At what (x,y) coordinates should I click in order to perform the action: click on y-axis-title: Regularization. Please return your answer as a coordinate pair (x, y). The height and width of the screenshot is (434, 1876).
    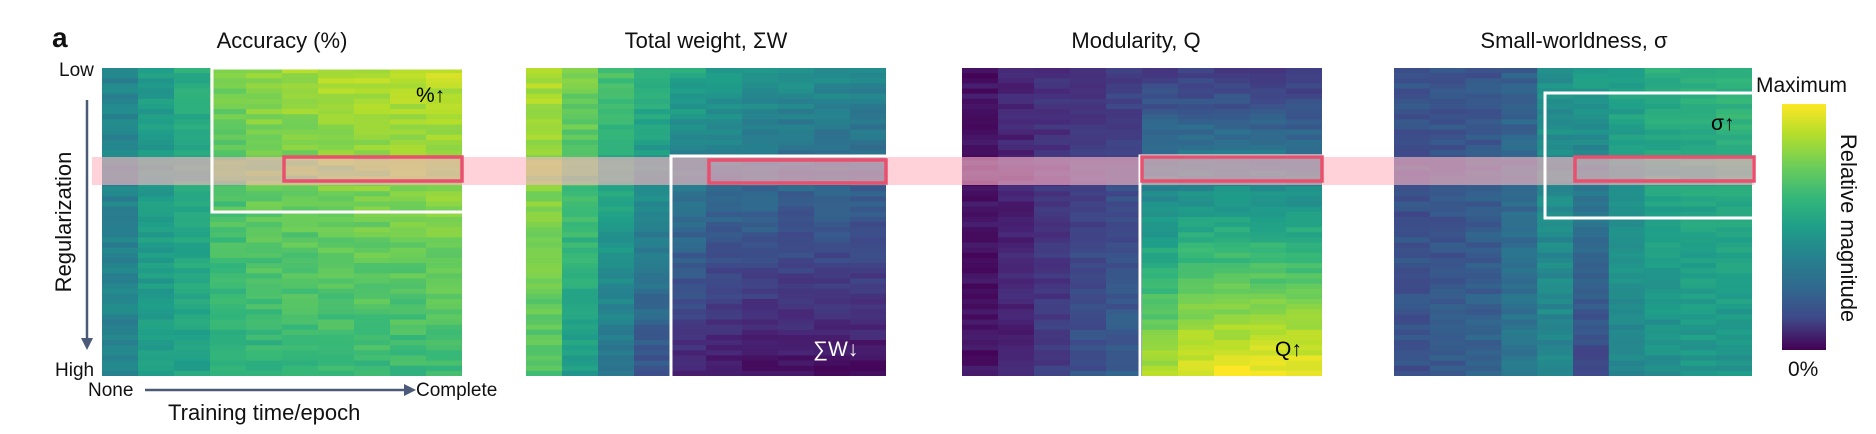
    Looking at the image, I should click on (63, 222).